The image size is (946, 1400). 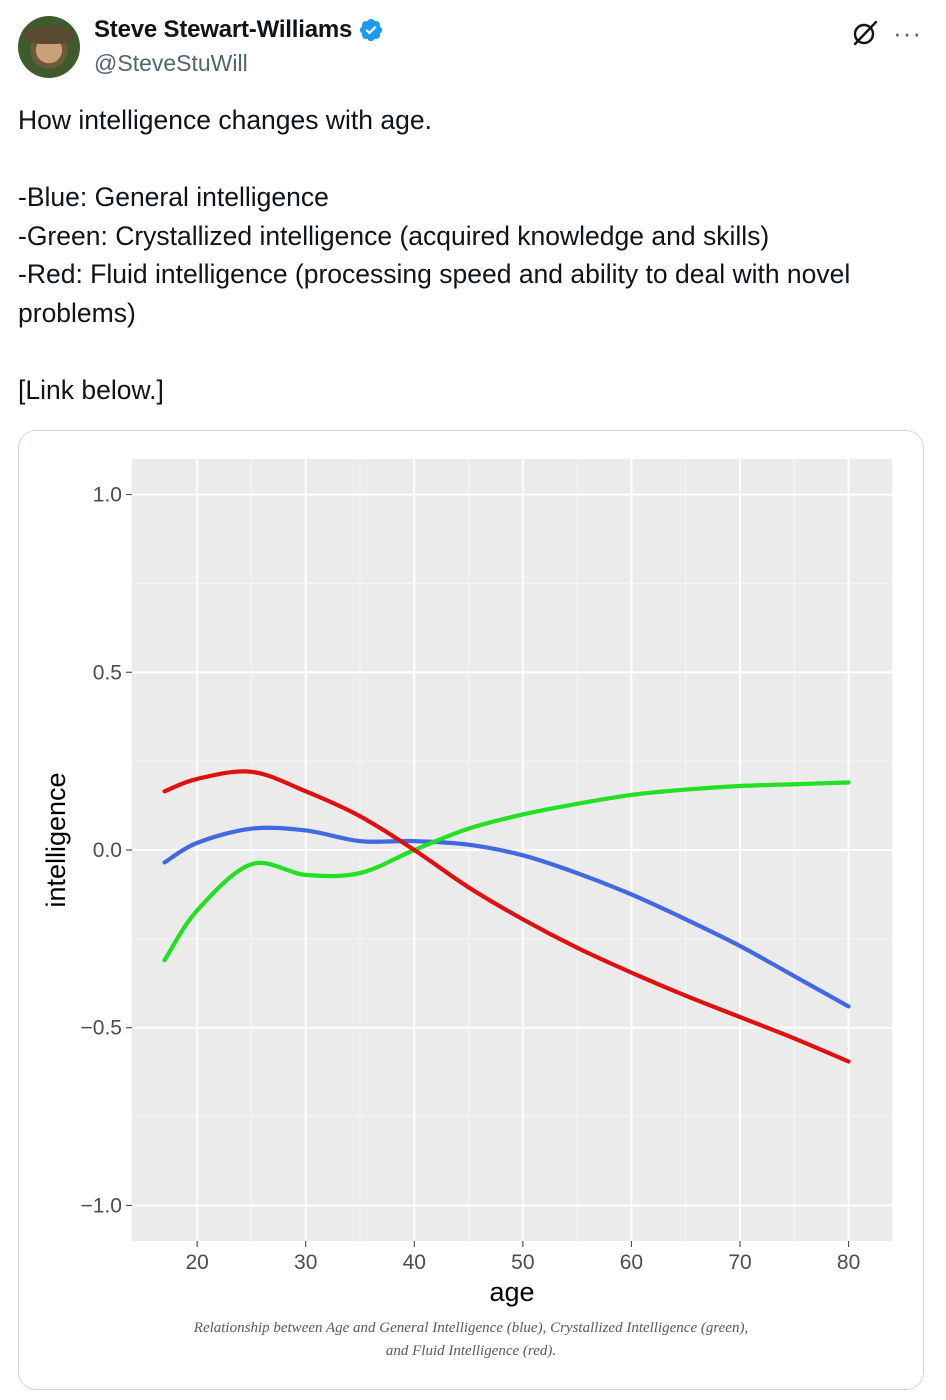 I want to click on y-tick-label: 0.5, so click(x=107, y=672).